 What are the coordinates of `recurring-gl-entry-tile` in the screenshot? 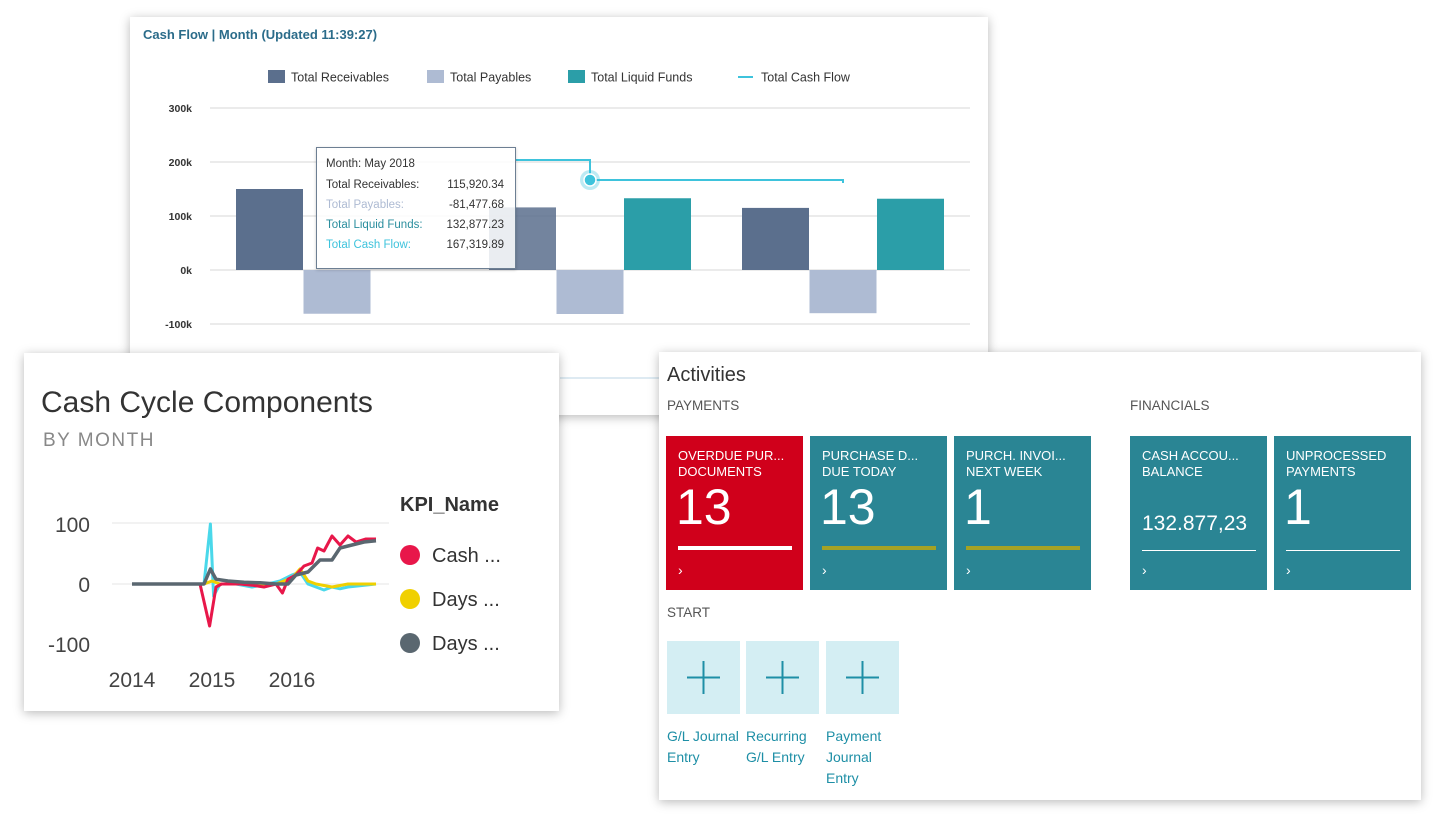 It's located at (782, 677).